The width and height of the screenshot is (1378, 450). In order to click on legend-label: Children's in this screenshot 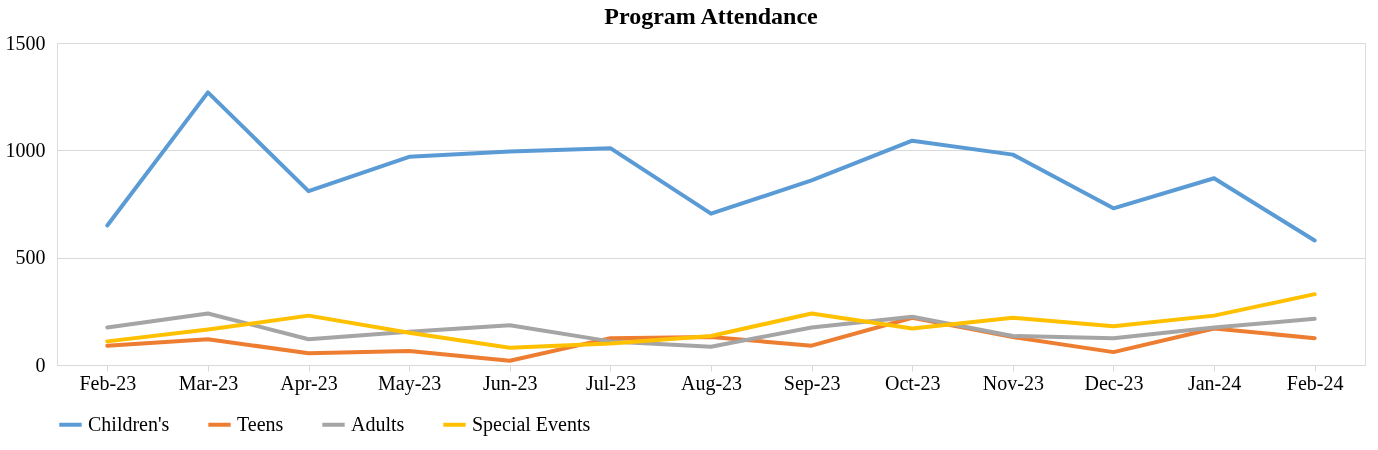, I will do `click(129, 423)`.